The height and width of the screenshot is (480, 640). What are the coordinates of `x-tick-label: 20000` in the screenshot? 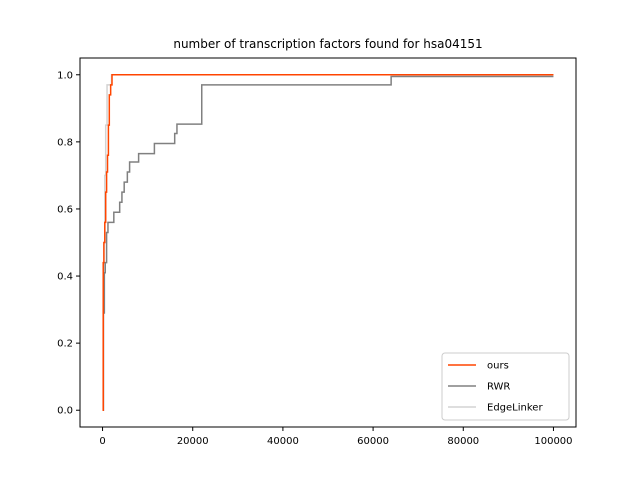 It's located at (193, 441).